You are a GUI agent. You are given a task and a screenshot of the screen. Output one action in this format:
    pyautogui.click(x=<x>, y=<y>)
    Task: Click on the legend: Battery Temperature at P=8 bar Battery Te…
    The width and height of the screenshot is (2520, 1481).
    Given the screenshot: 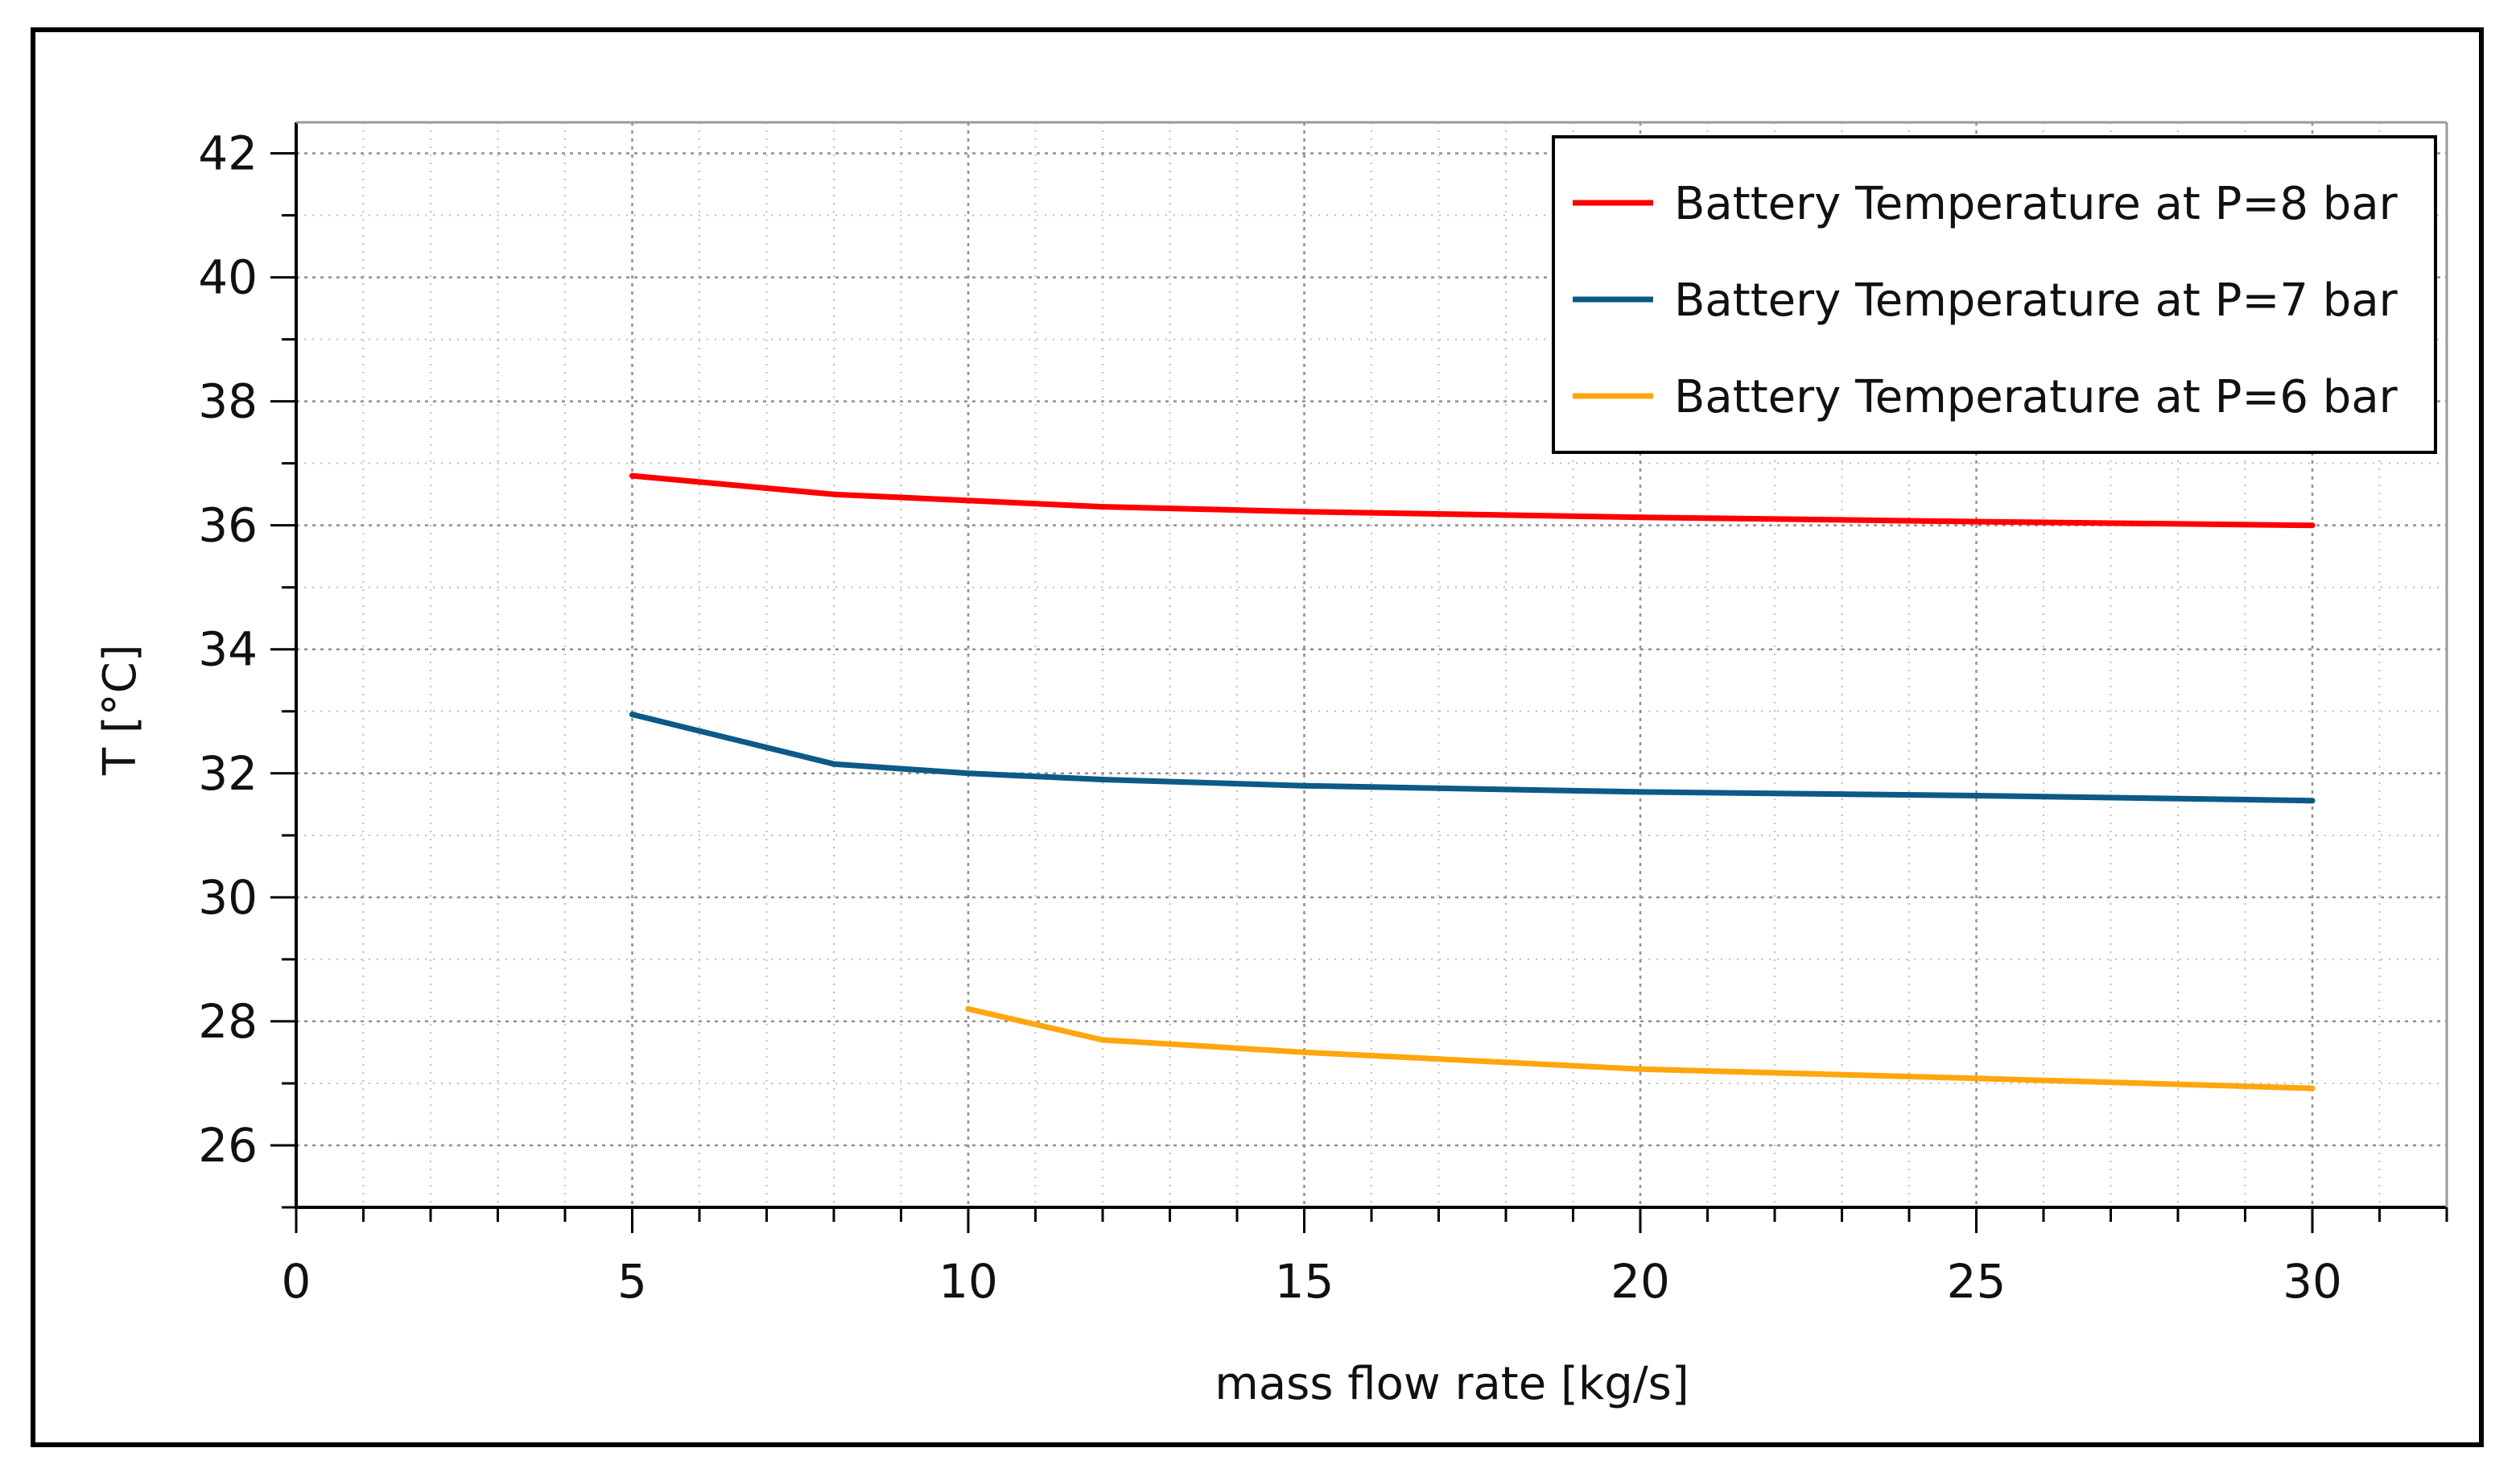 What is the action you would take?
    pyautogui.click(x=1994, y=295)
    